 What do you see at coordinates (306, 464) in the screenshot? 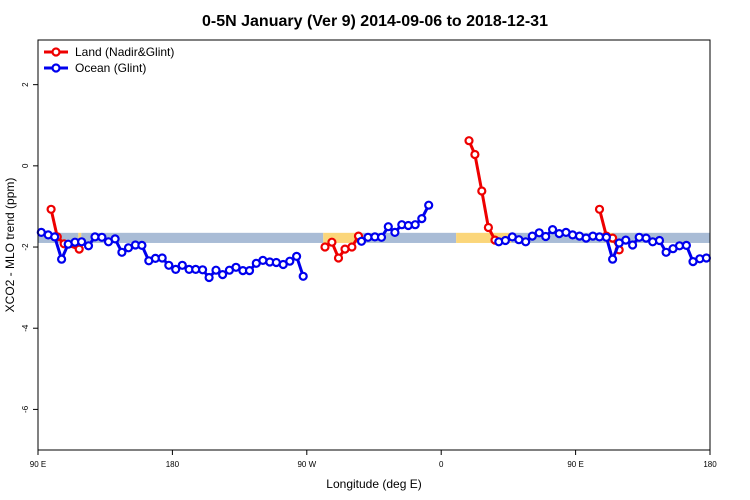
I see `x-tick-label: 90 W` at bounding box center [306, 464].